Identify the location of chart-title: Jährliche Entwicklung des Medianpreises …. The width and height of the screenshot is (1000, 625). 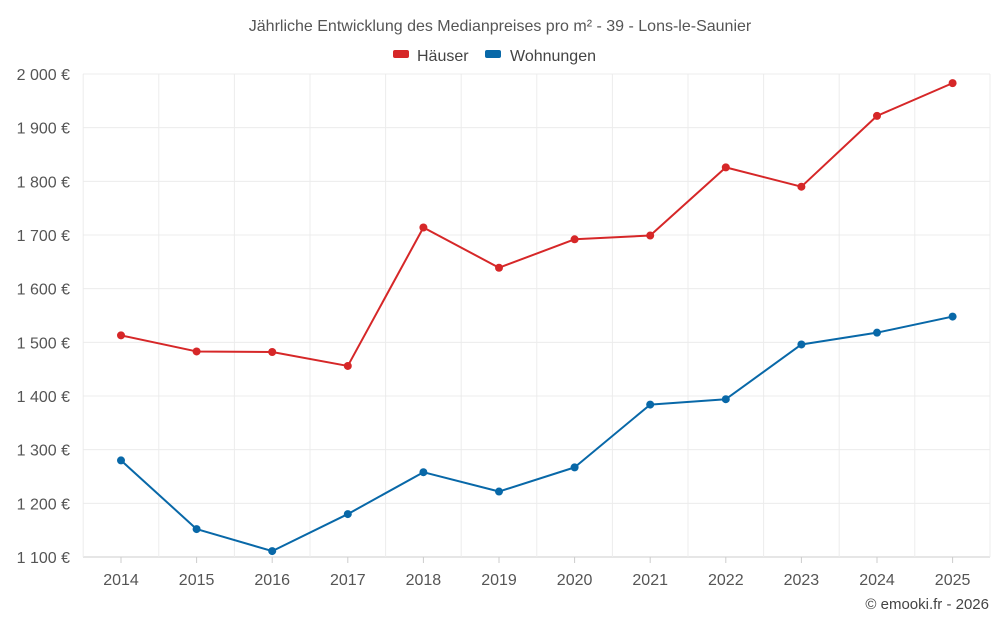
(500, 26).